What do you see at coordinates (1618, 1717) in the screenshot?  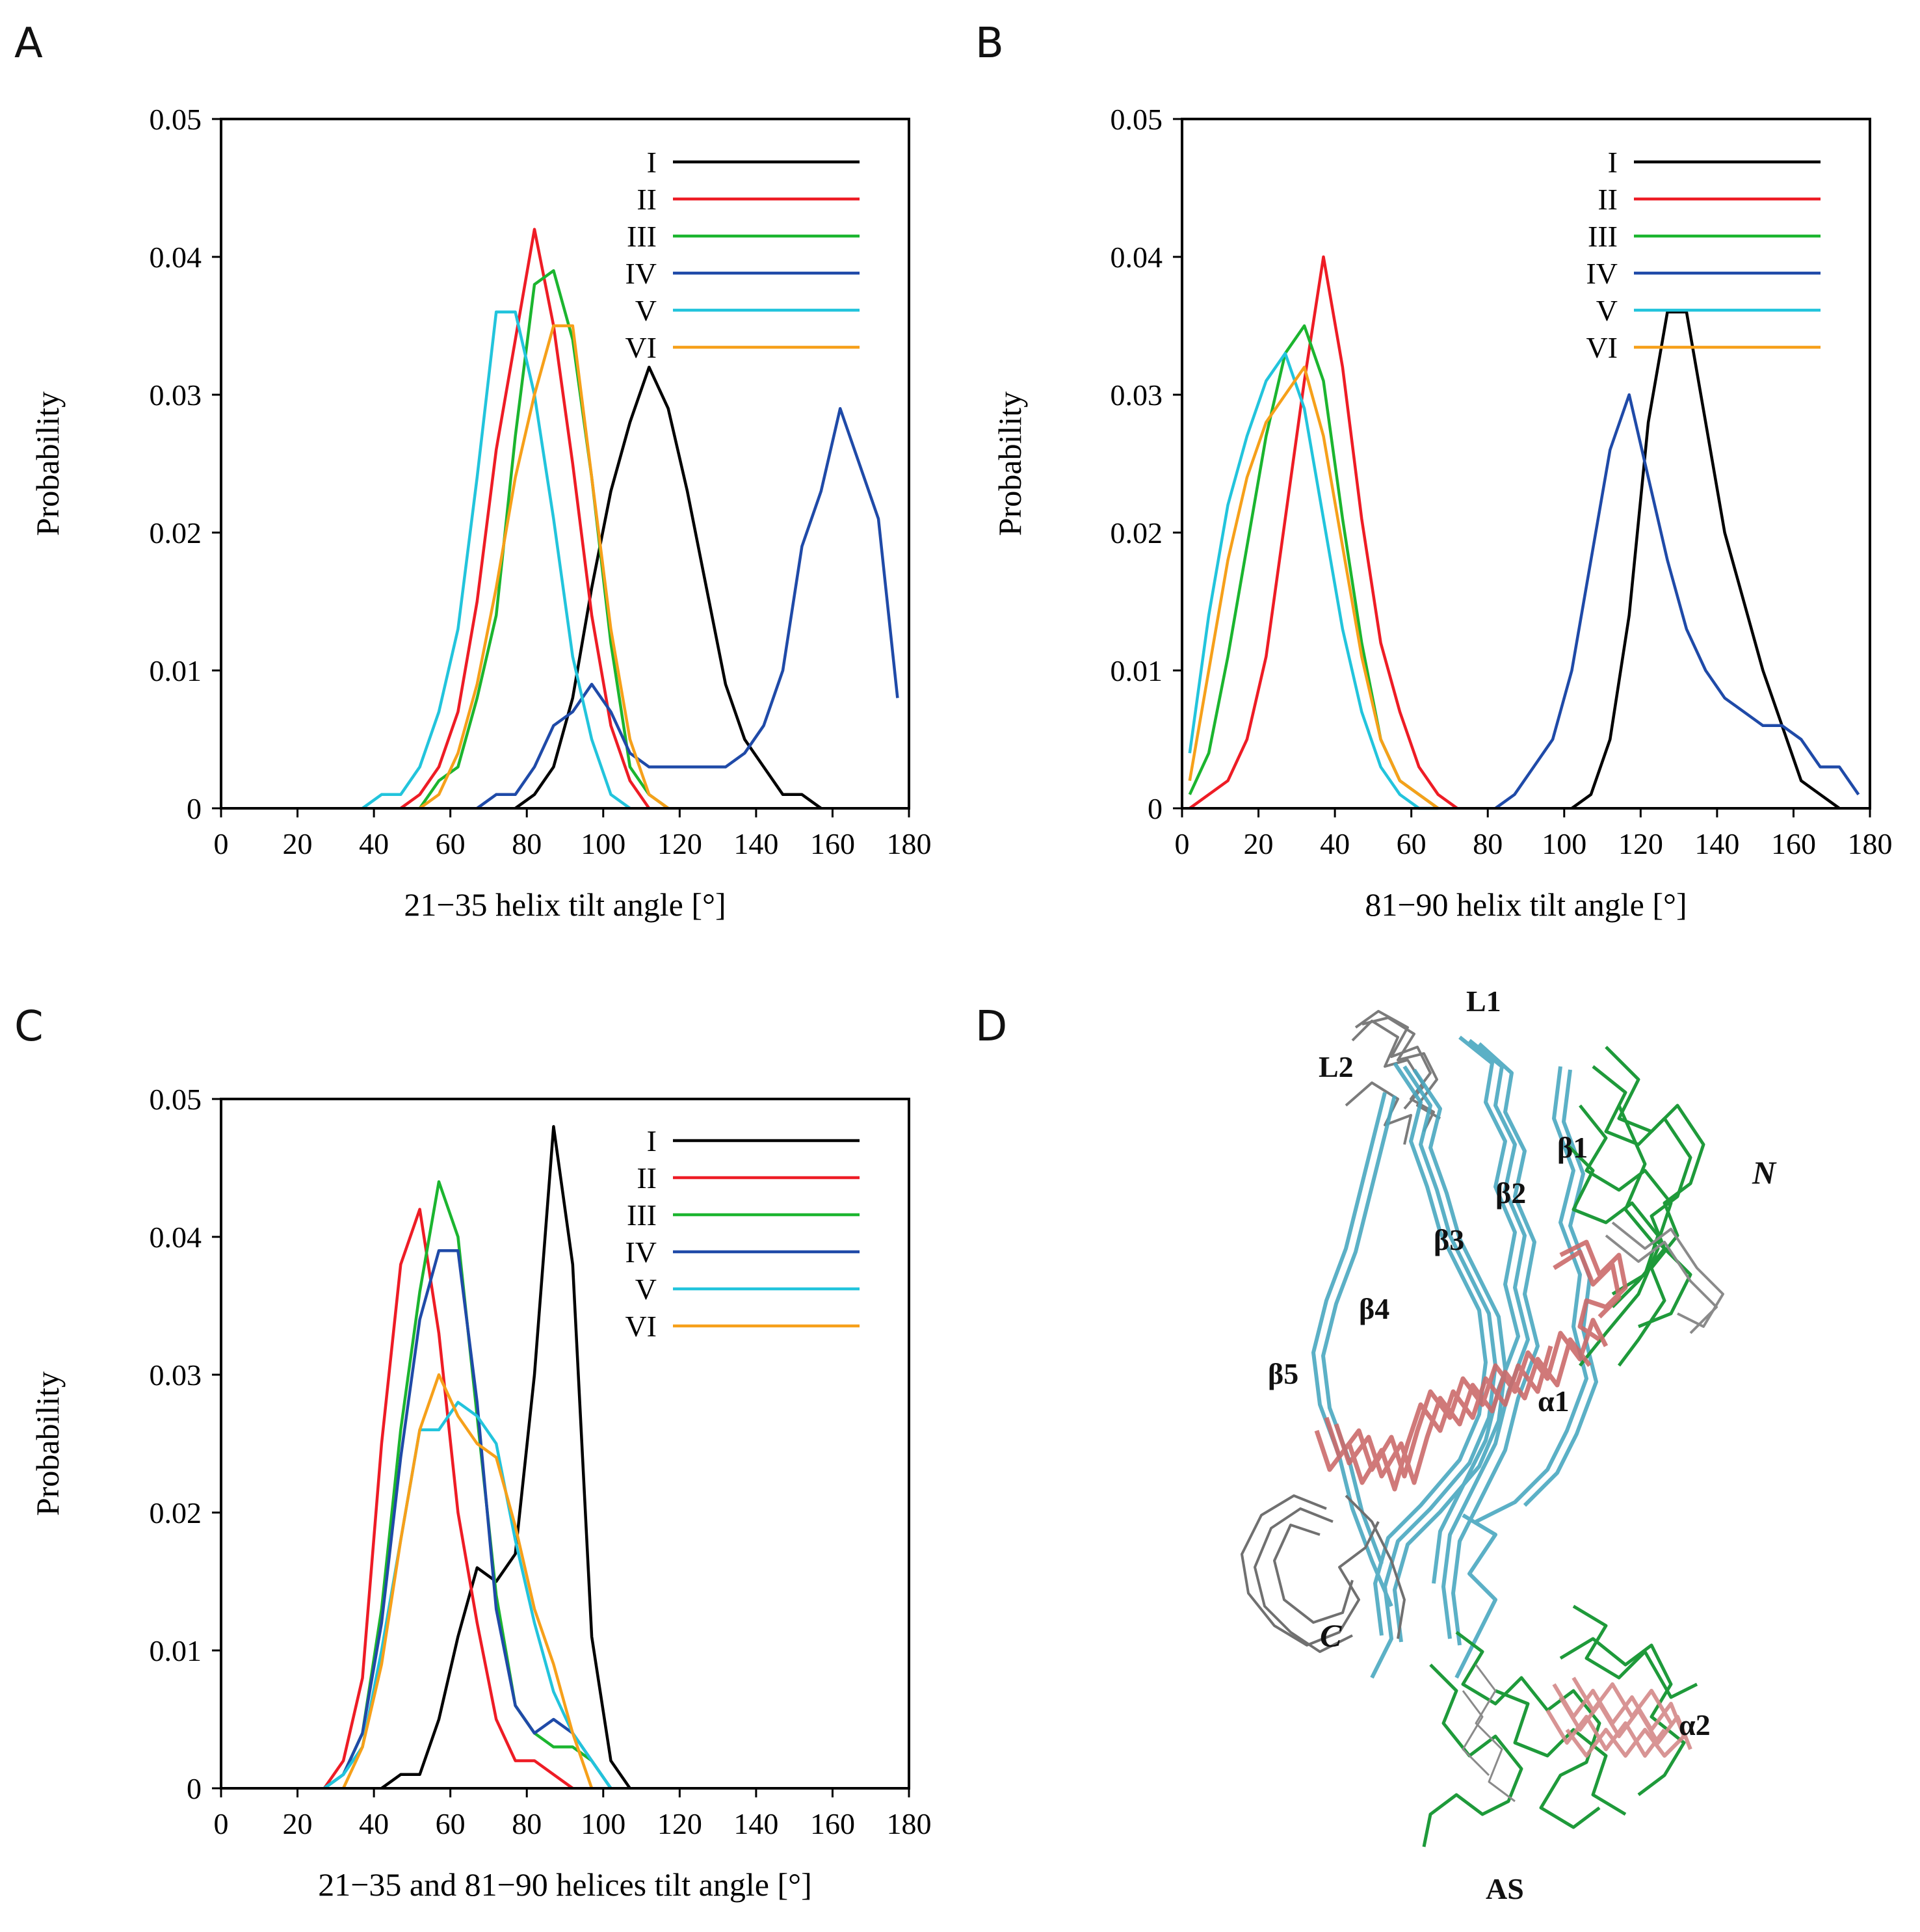 I see `alpha2-helix-red-traces` at bounding box center [1618, 1717].